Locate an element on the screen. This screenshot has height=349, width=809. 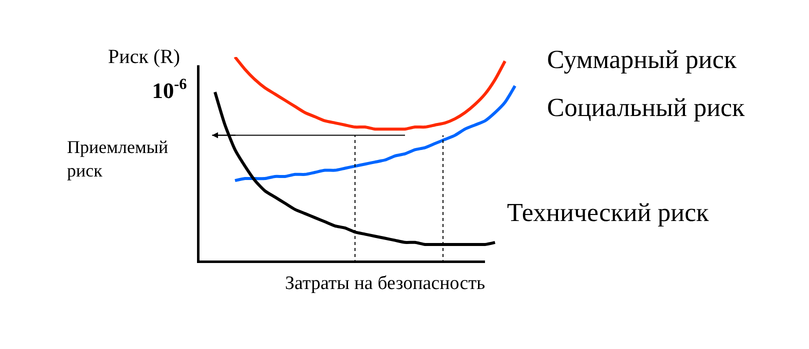
series-label: Суммарный риск is located at coordinates (642, 59).